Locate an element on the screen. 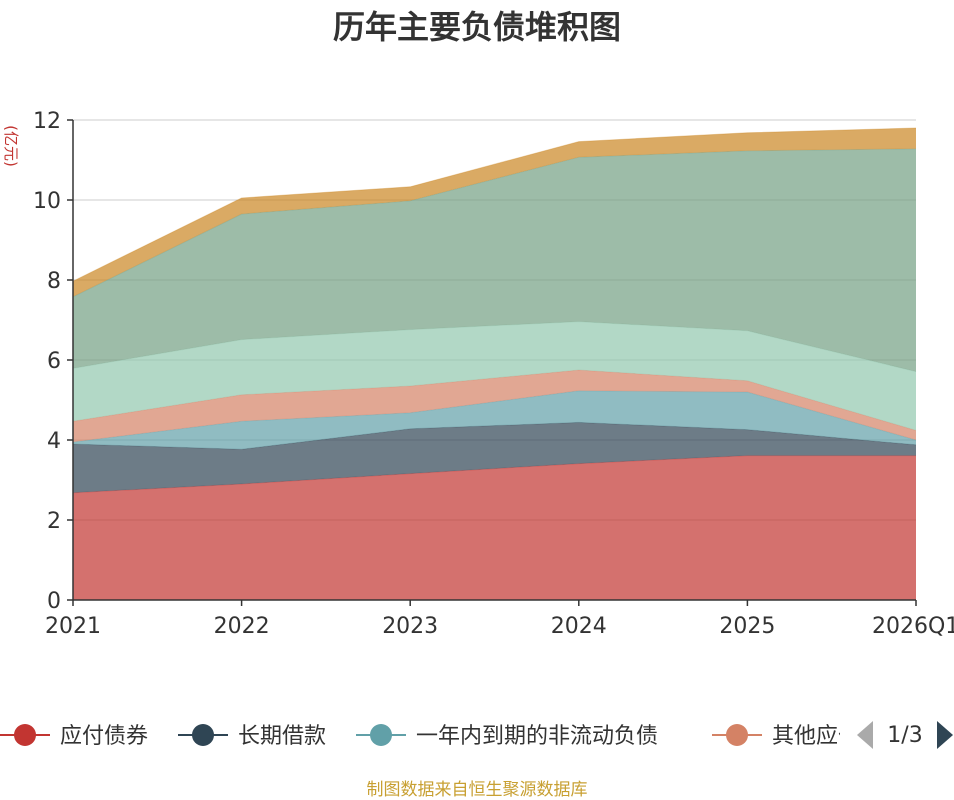 This screenshot has width=954, height=800. legend-label: 长期借款 is located at coordinates (282, 736).